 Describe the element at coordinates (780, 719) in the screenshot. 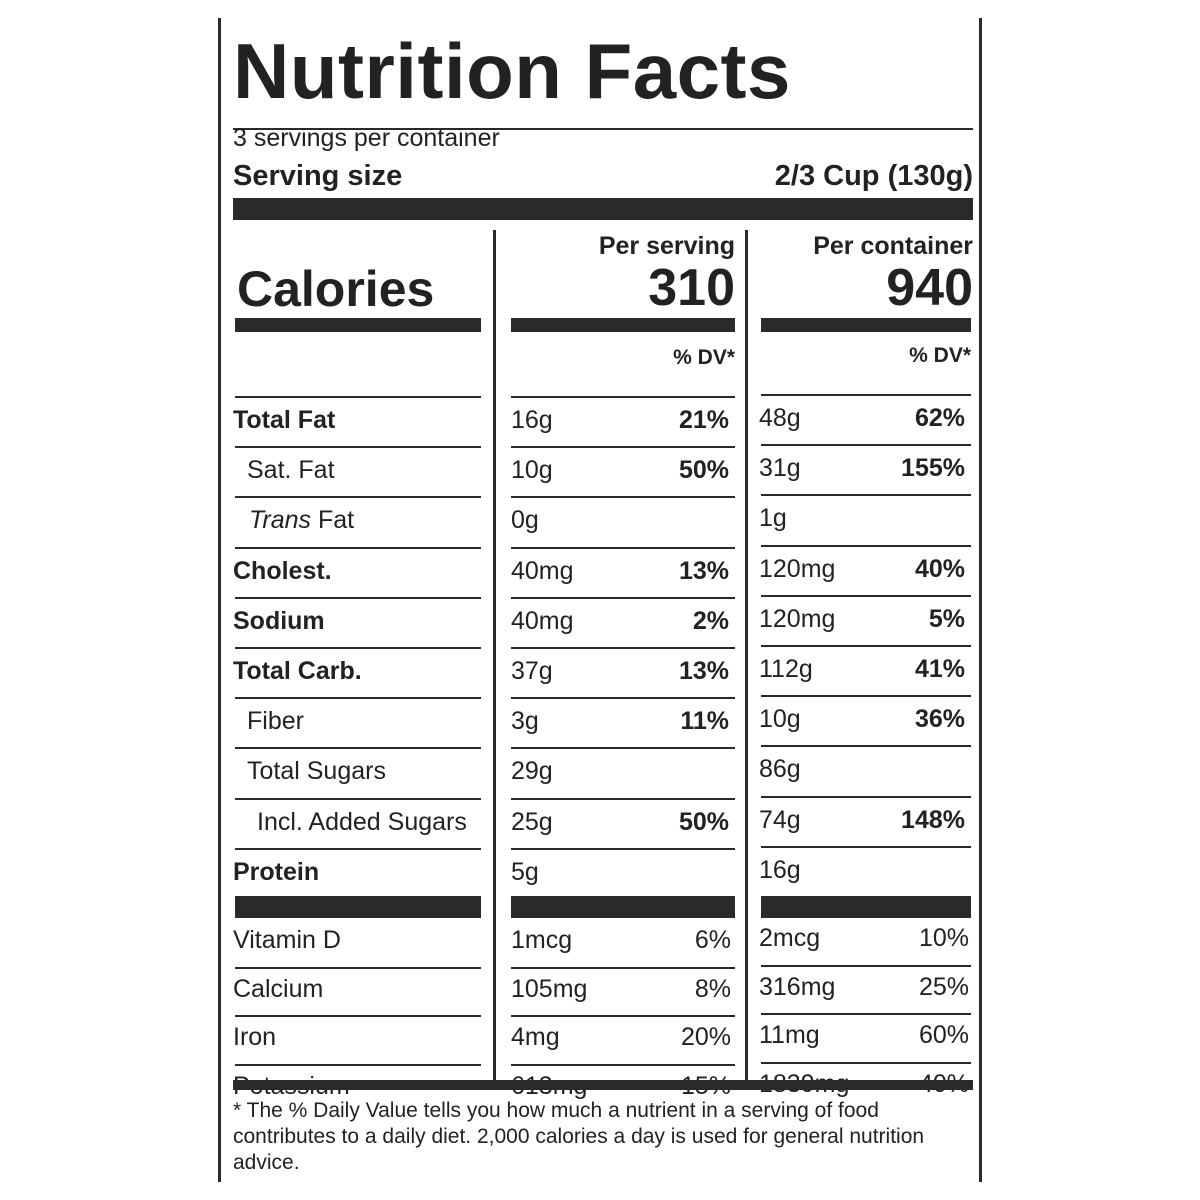

I see `container-amount: 10g` at that location.